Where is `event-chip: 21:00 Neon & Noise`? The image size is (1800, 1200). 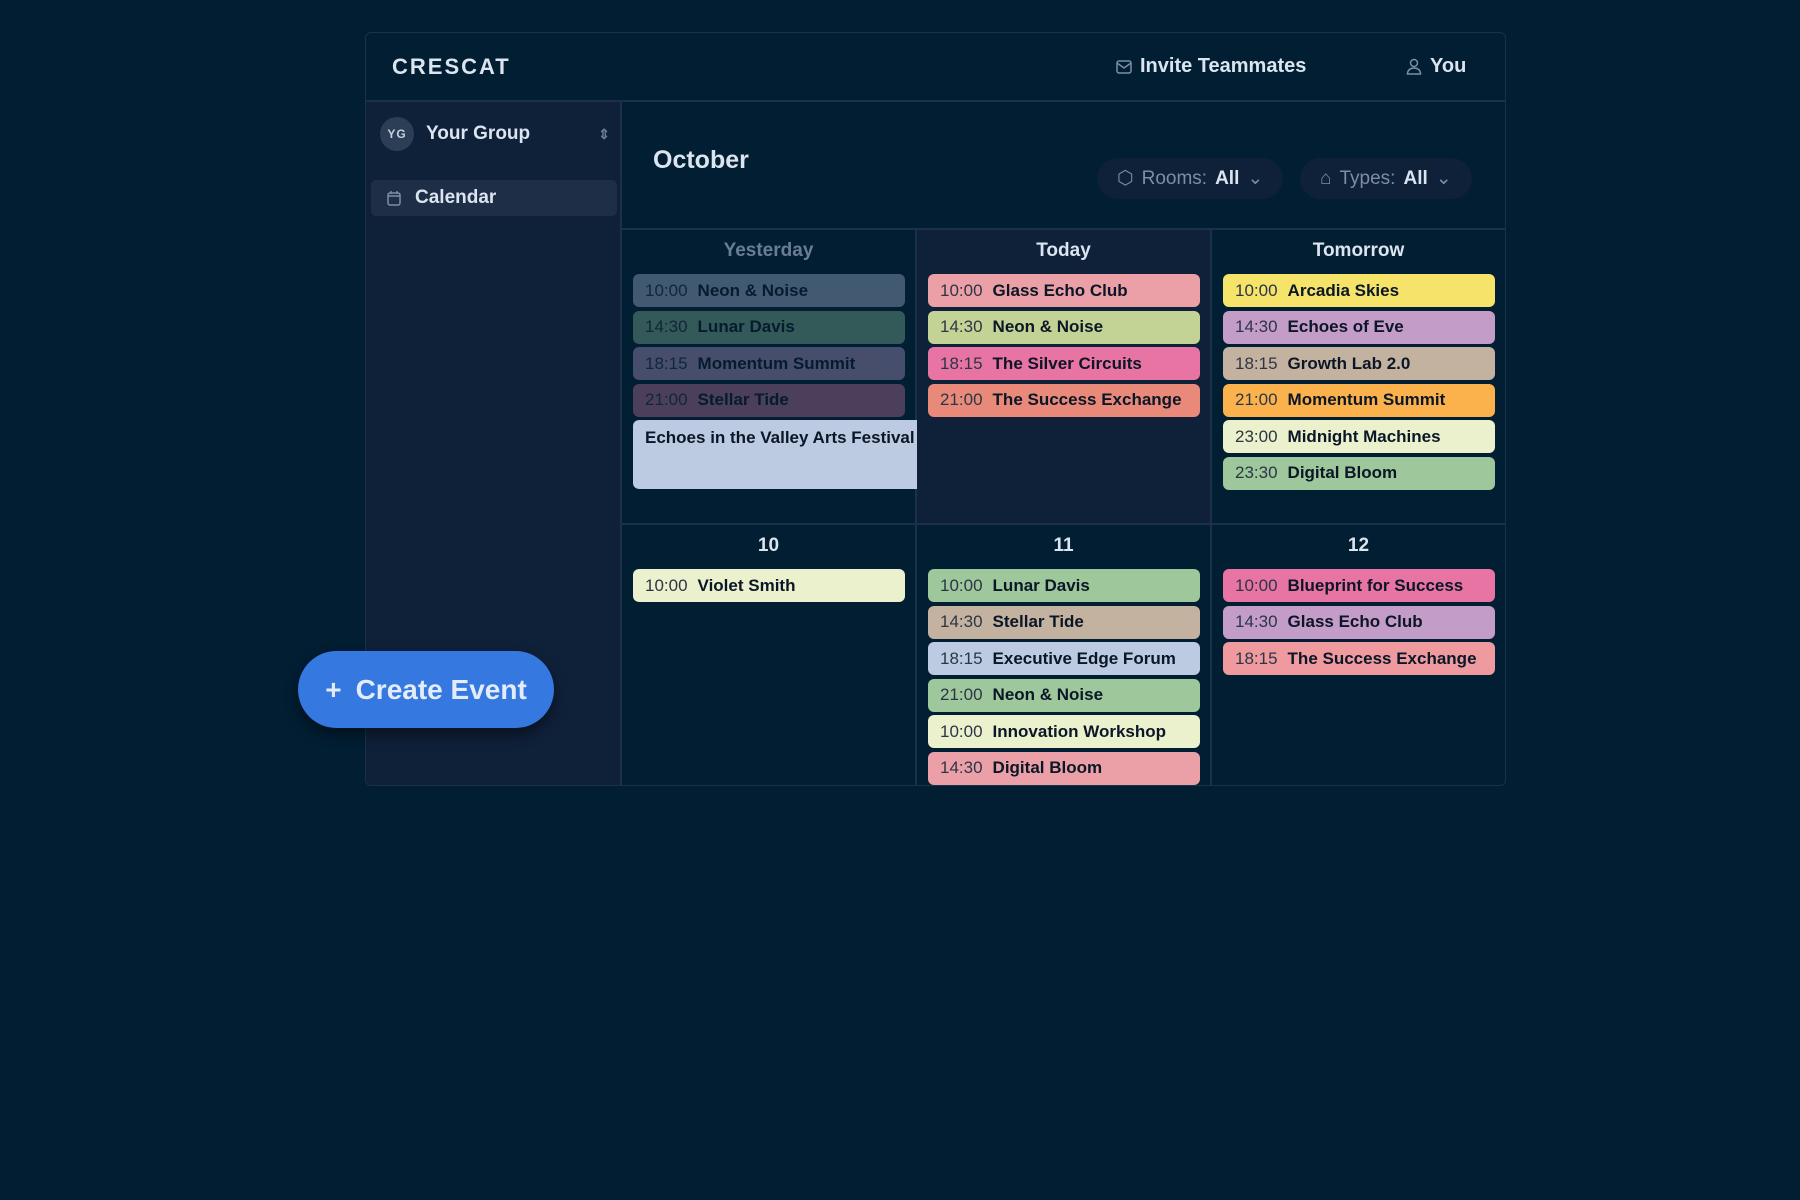 event-chip: 21:00 Neon & Noise is located at coordinates (1064, 695).